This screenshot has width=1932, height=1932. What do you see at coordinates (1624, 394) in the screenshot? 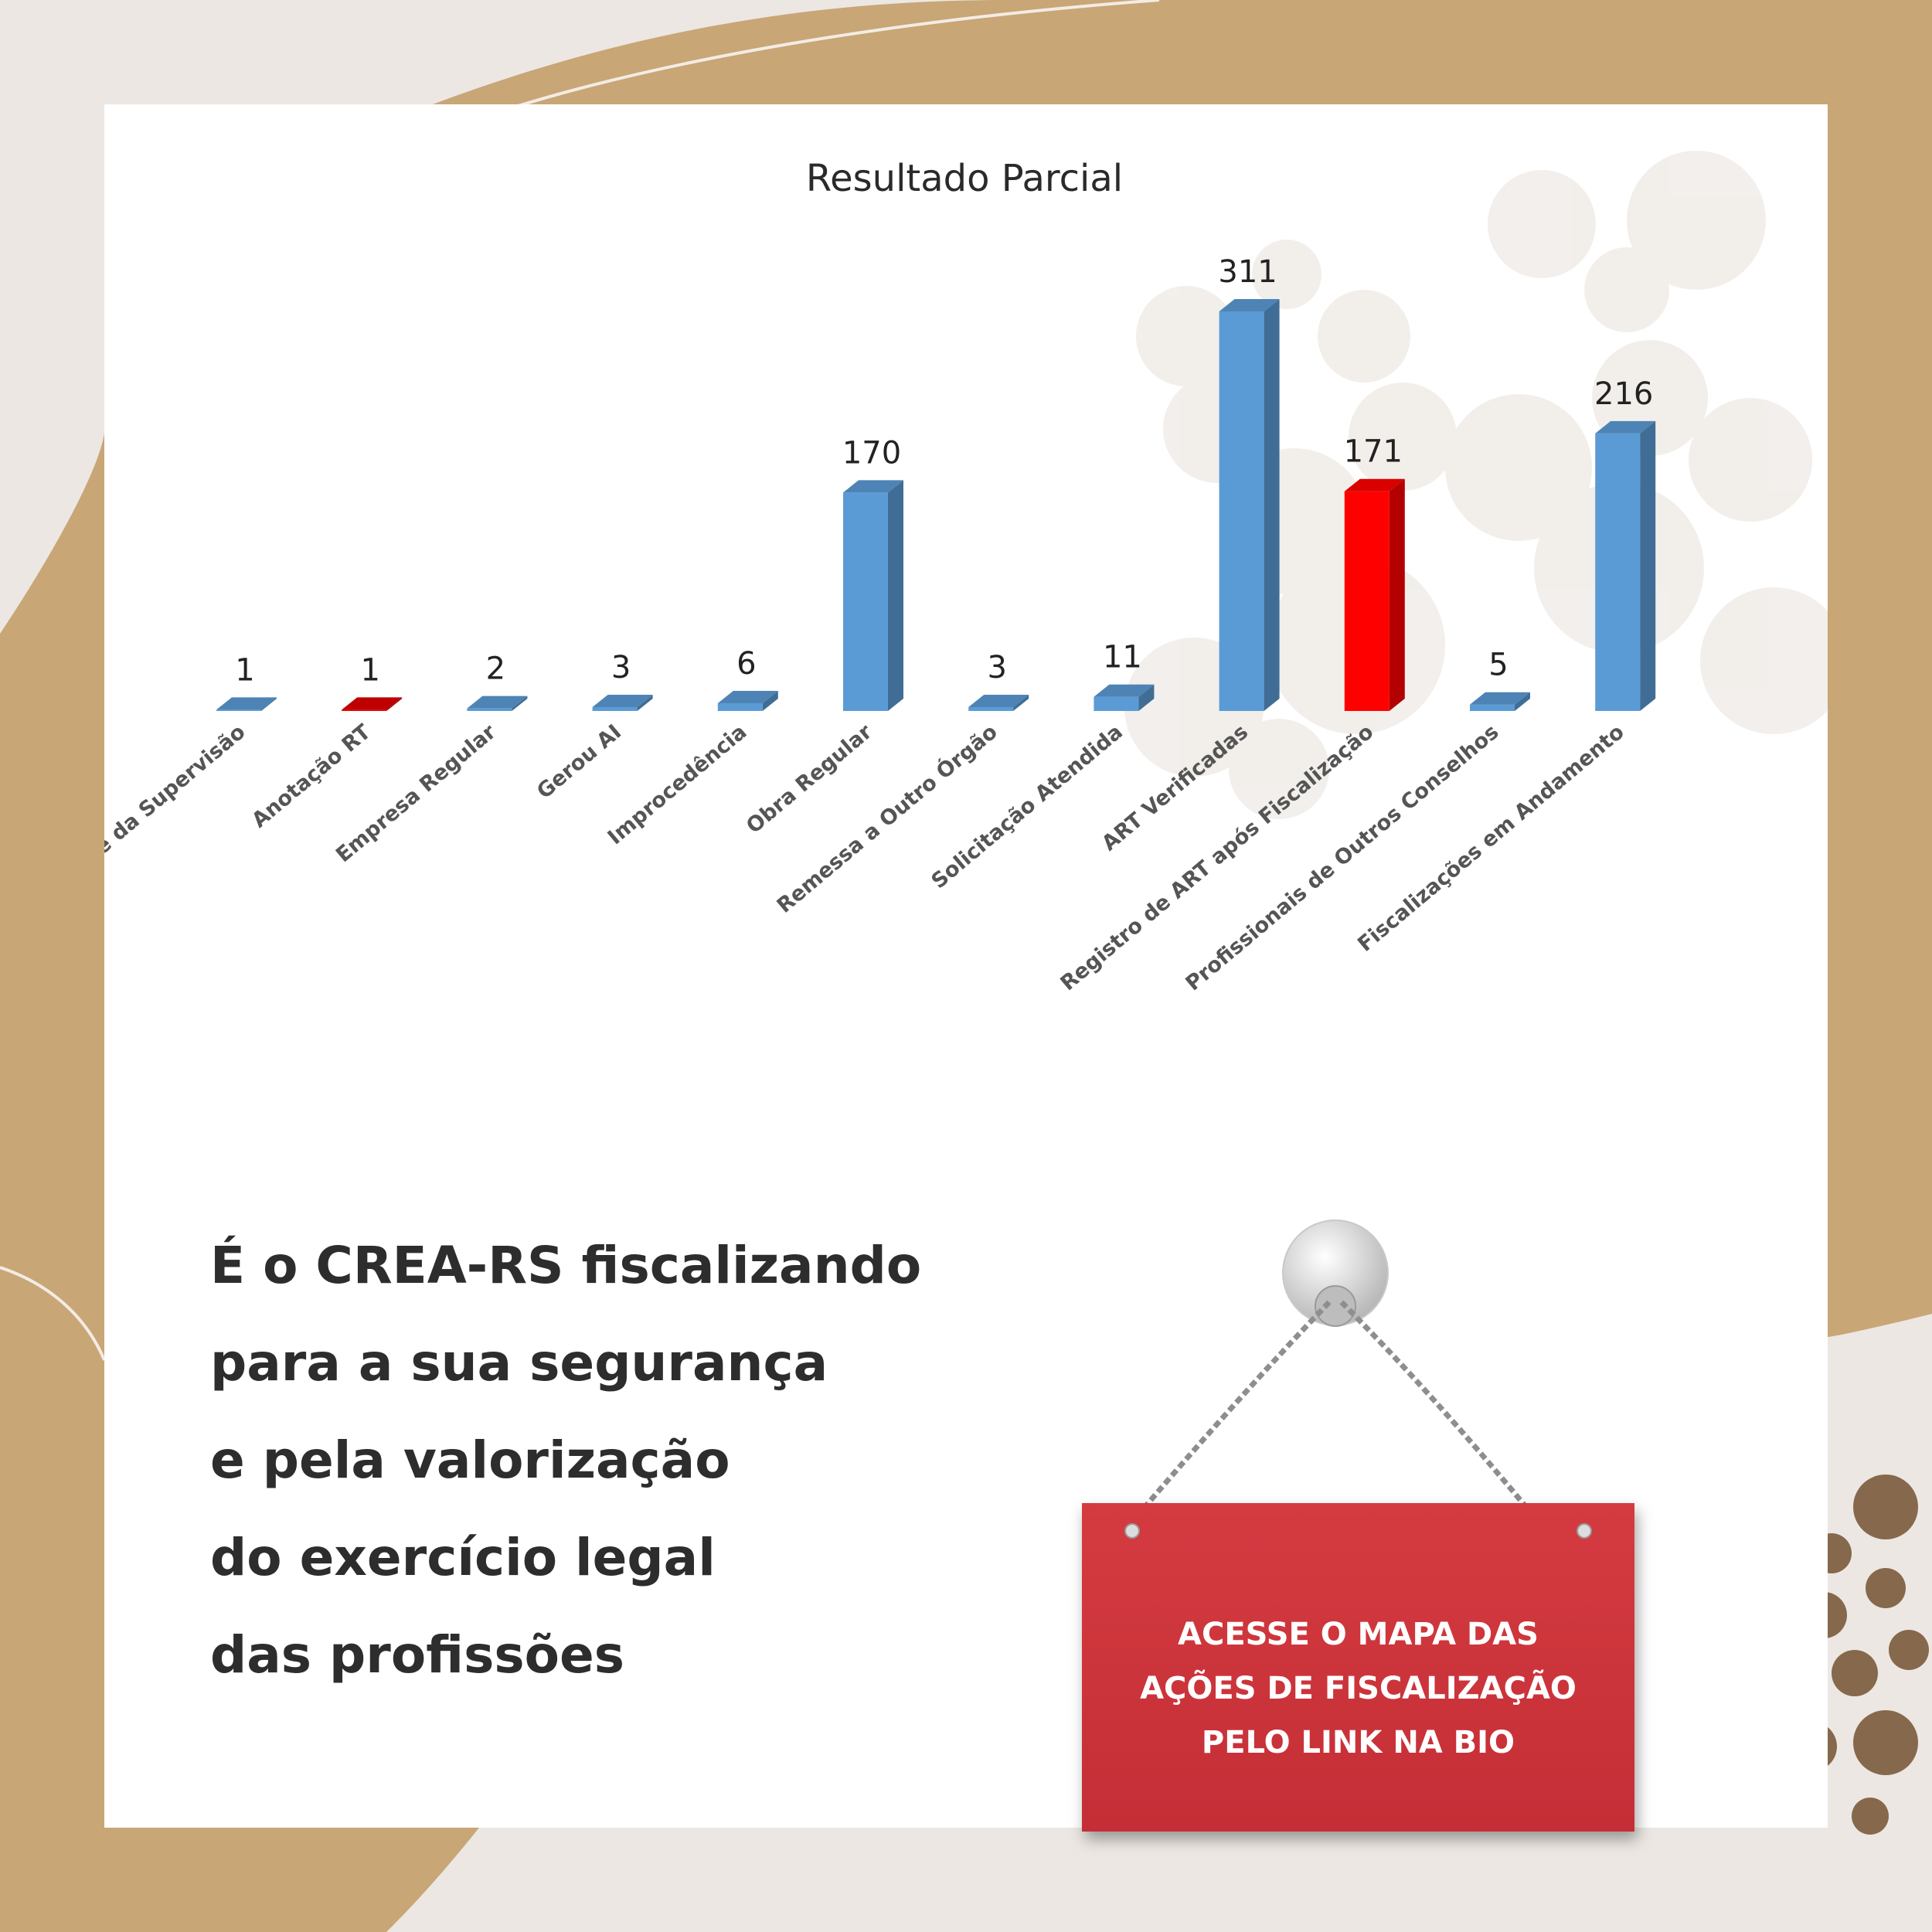
I see `value-label: 216` at bounding box center [1624, 394].